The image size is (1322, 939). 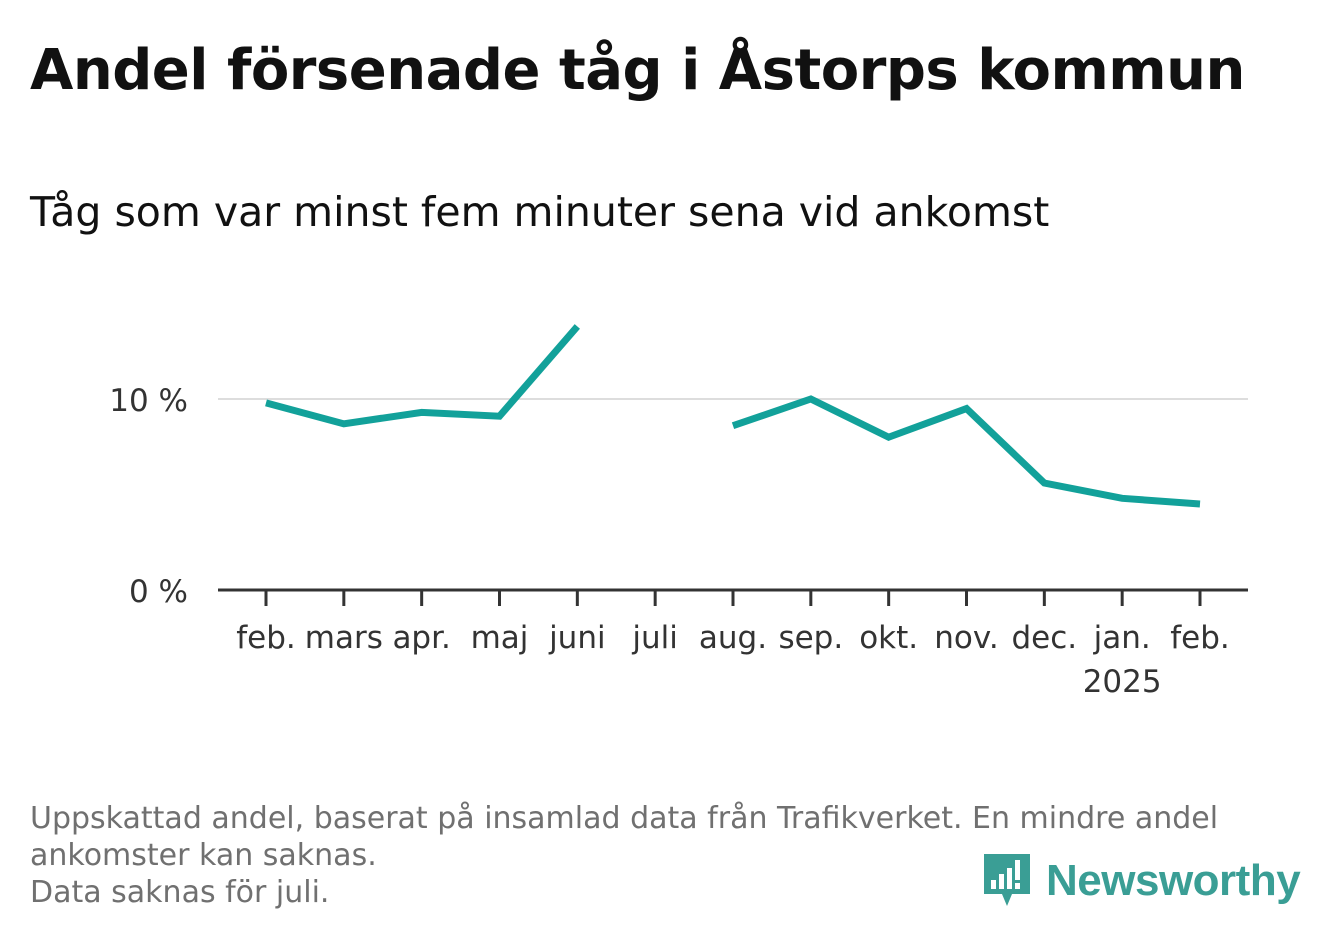 What do you see at coordinates (810, 638) in the screenshot?
I see `x-tick-label: sep.` at bounding box center [810, 638].